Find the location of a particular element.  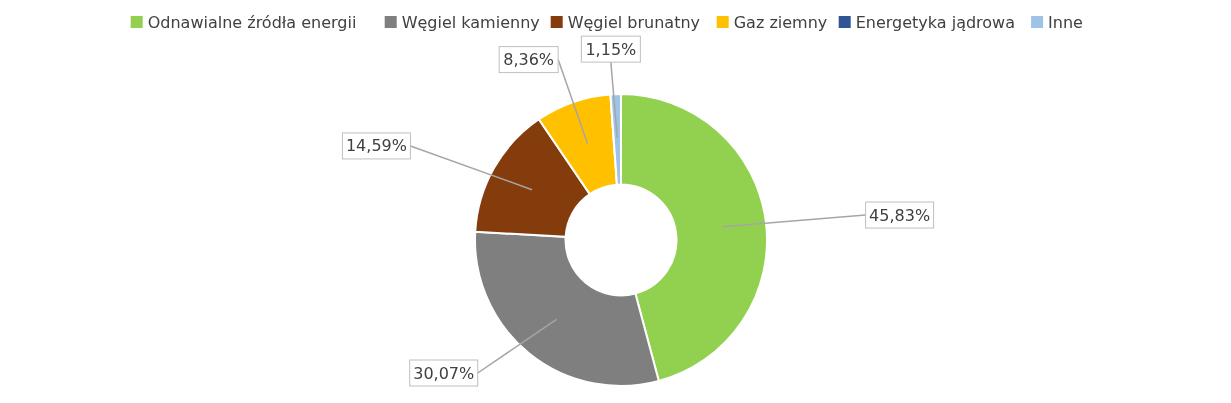

legend-label: Energetyka jądrowa is located at coordinates (935, 22).